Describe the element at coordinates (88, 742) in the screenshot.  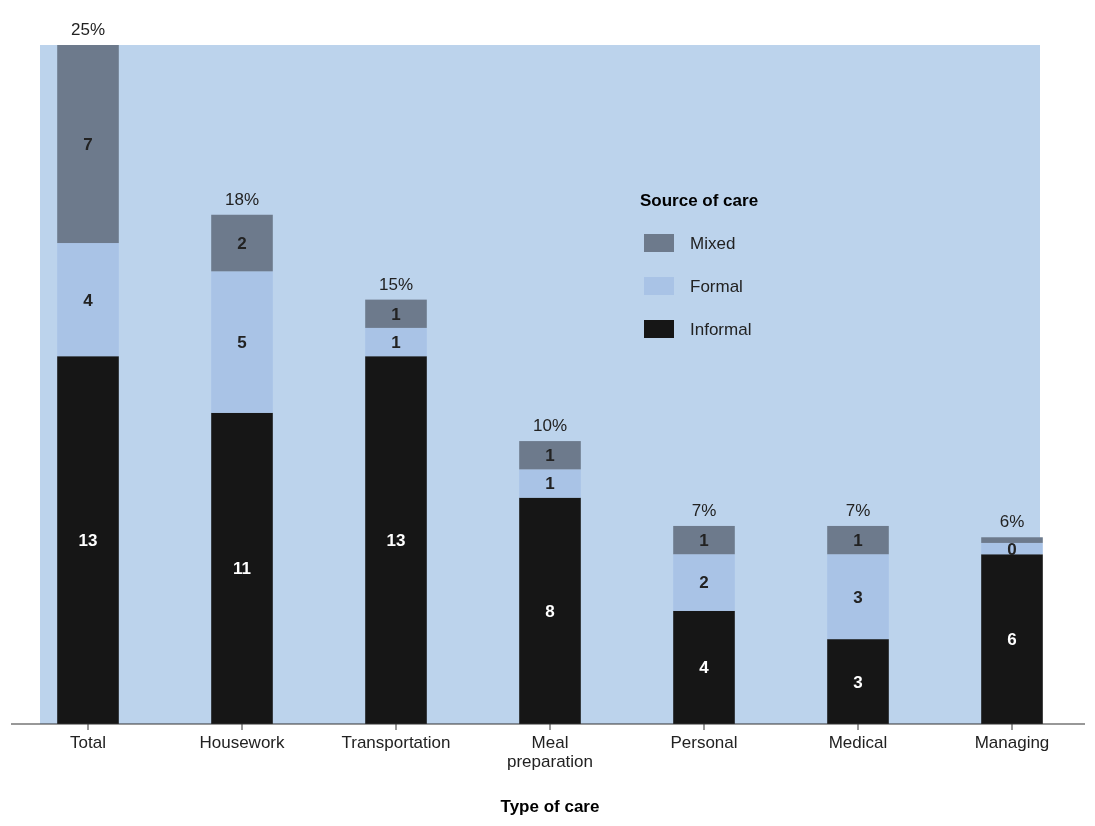
I see `x-tick-label: Total` at that location.